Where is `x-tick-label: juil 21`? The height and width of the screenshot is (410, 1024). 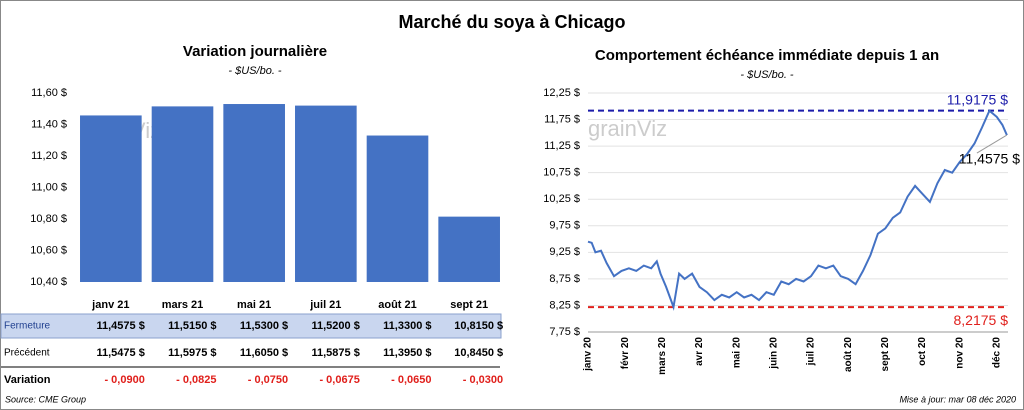
x-tick-label: juil 21 is located at coordinates (325, 305).